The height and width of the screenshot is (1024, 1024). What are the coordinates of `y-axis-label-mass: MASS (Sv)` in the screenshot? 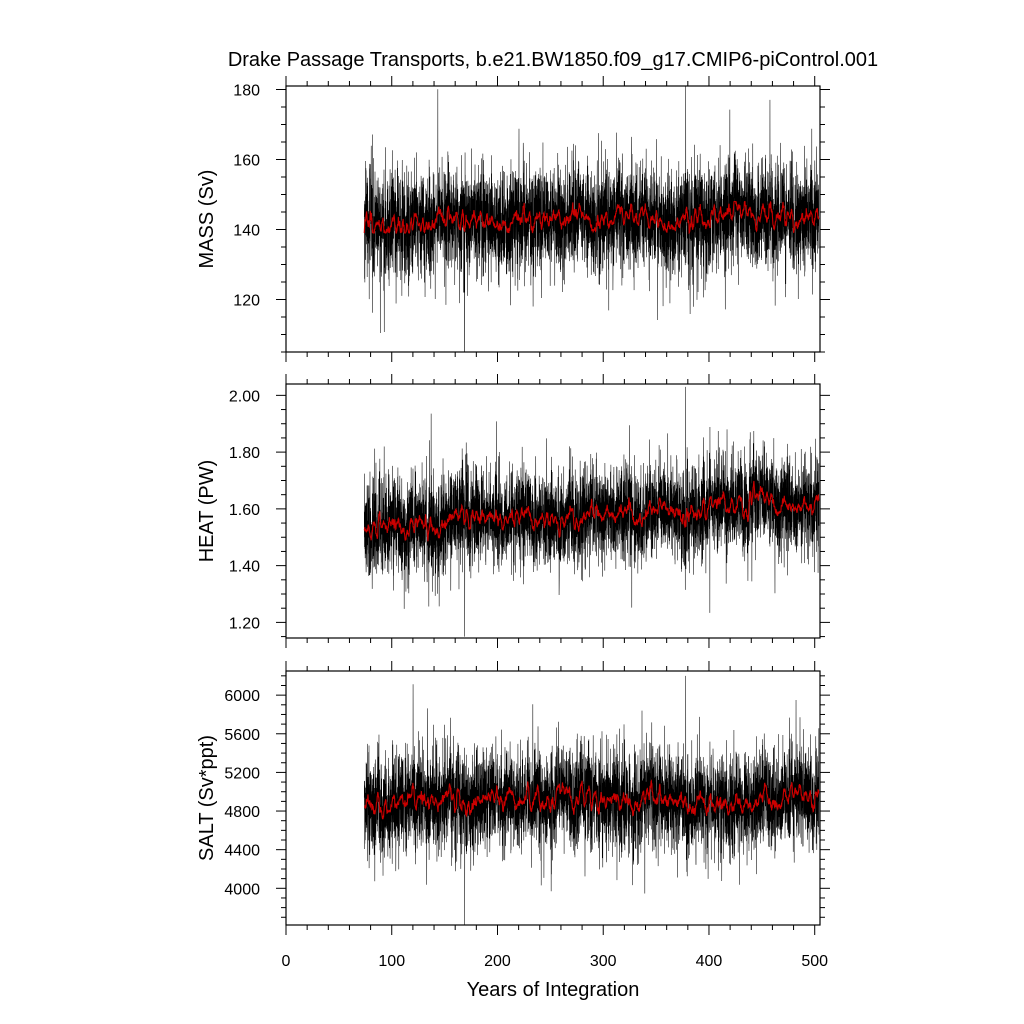 It's located at (207, 219).